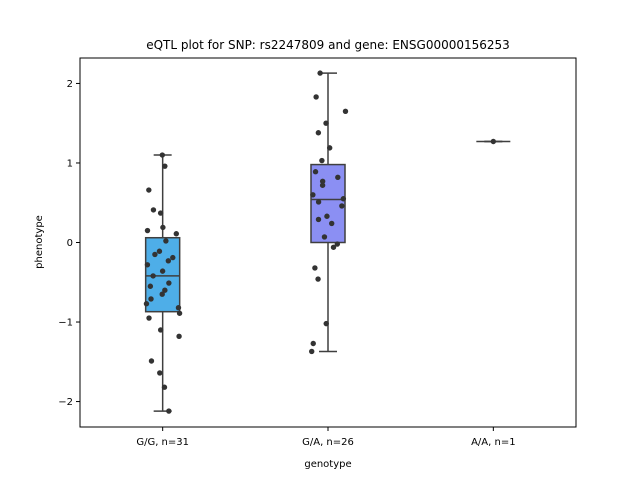  Describe the element at coordinates (162, 442) in the screenshot. I see `x-tick-label: G/G, n=31` at that location.